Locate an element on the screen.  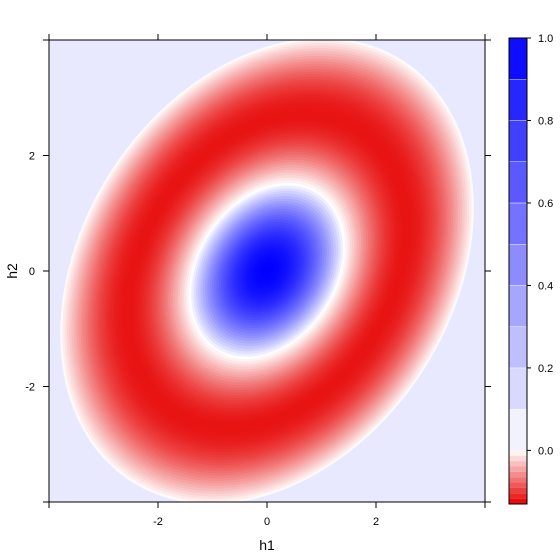
contour-band is located at coordinates (267, 271).